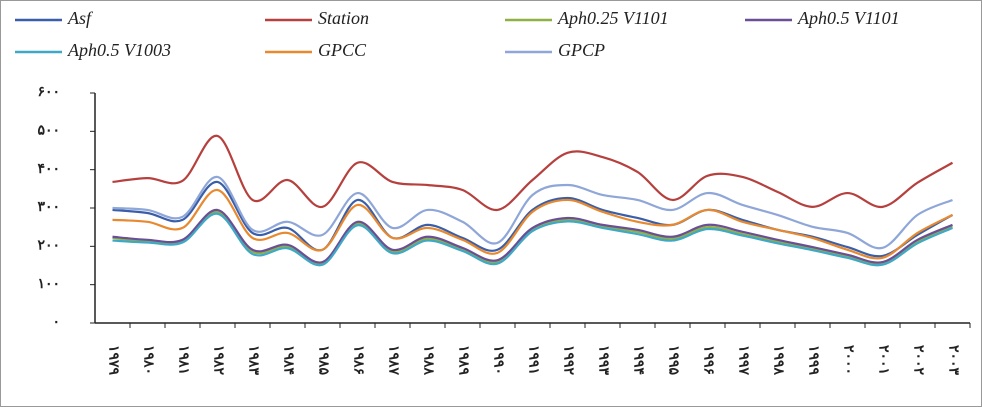 The width and height of the screenshot is (982, 407). Describe the element at coordinates (287, 360) in the screenshot. I see `x-tick-label: ۱۹۸۴` at that location.